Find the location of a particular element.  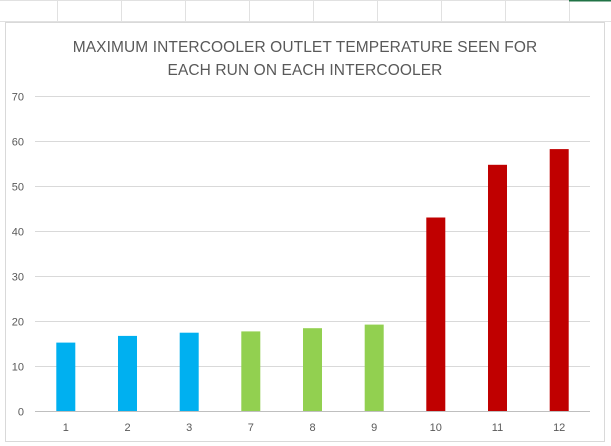

x-tick-label: 8 is located at coordinates (312, 428).